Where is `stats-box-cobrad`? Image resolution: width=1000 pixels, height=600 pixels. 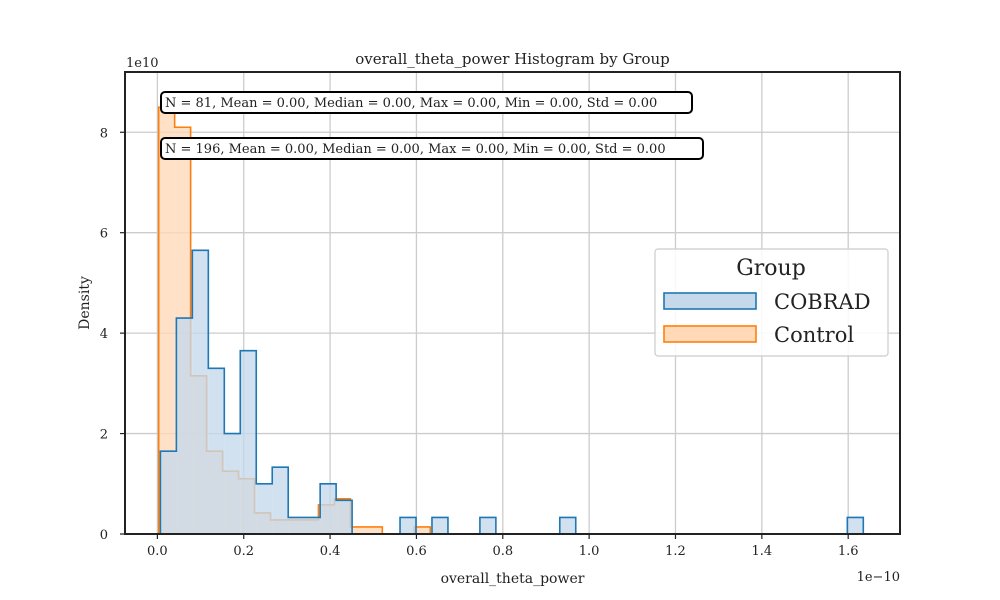
stats-box-cobrad is located at coordinates (426, 102).